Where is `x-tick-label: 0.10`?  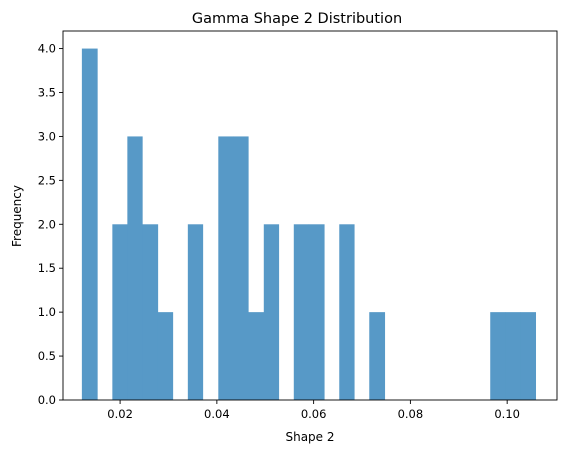
x-tick-label: 0.10 is located at coordinates (507, 414).